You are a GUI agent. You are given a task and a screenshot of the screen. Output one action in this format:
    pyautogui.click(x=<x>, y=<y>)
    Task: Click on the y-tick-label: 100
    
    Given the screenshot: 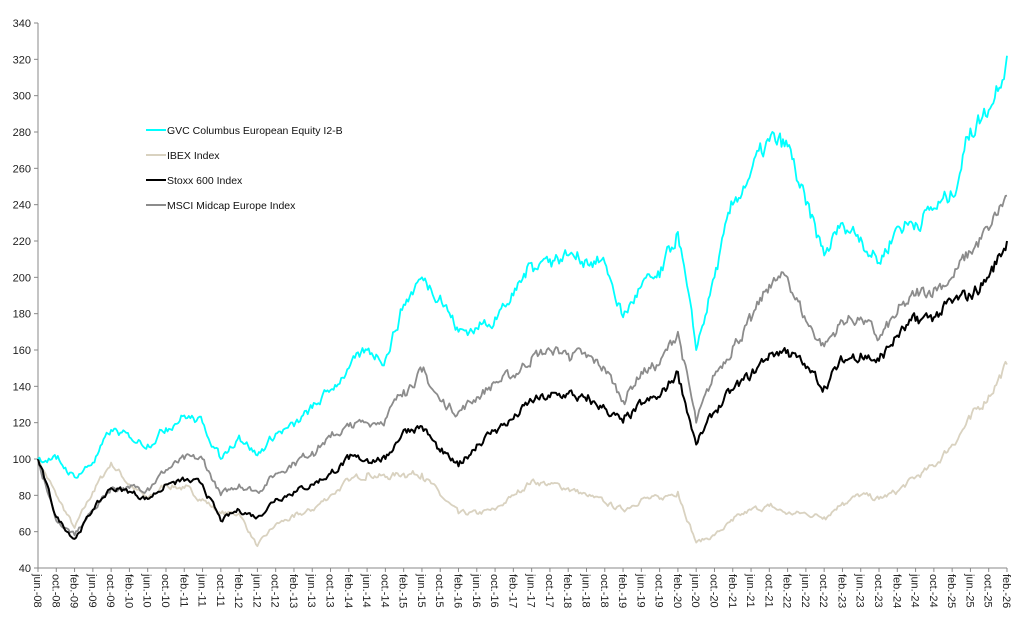 What is the action you would take?
    pyautogui.click(x=22, y=460)
    